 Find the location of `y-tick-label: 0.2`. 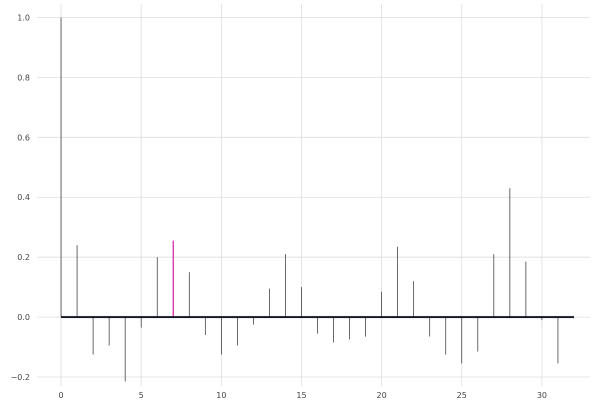

y-tick-label: 0.2 is located at coordinates (23, 257).